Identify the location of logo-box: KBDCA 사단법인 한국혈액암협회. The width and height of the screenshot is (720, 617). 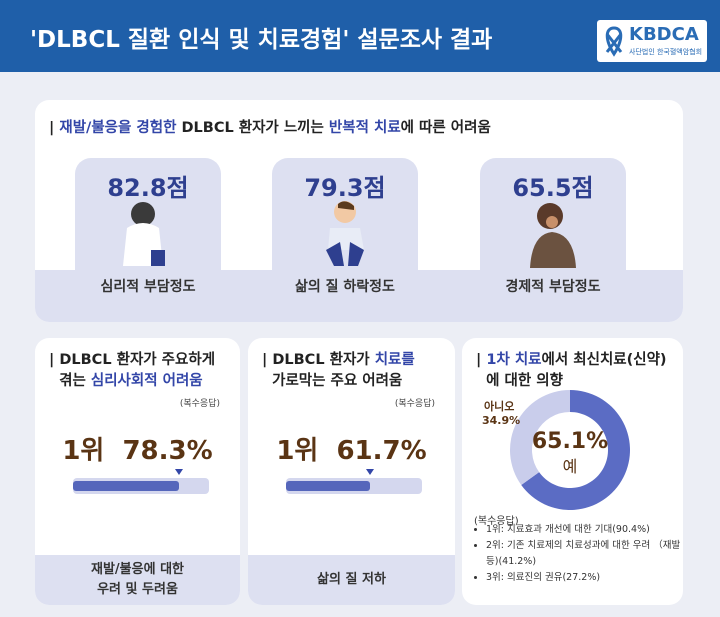
(652, 41).